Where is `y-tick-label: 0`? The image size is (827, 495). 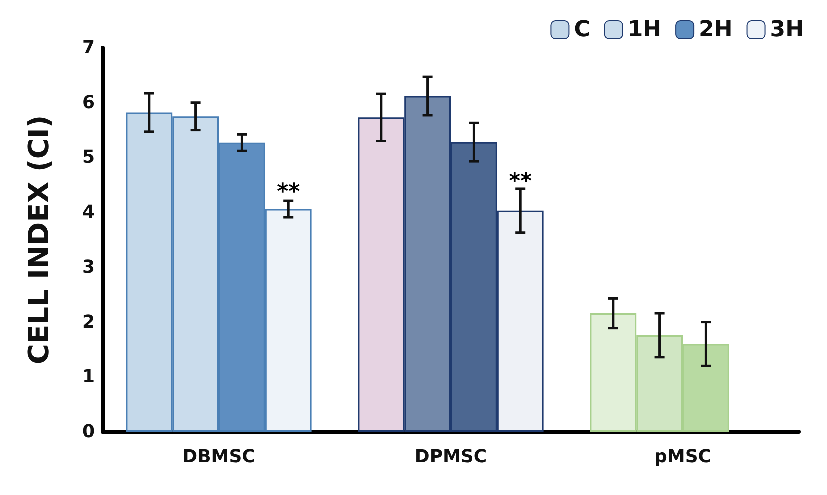
y-tick-label: 0 is located at coordinates (88, 432).